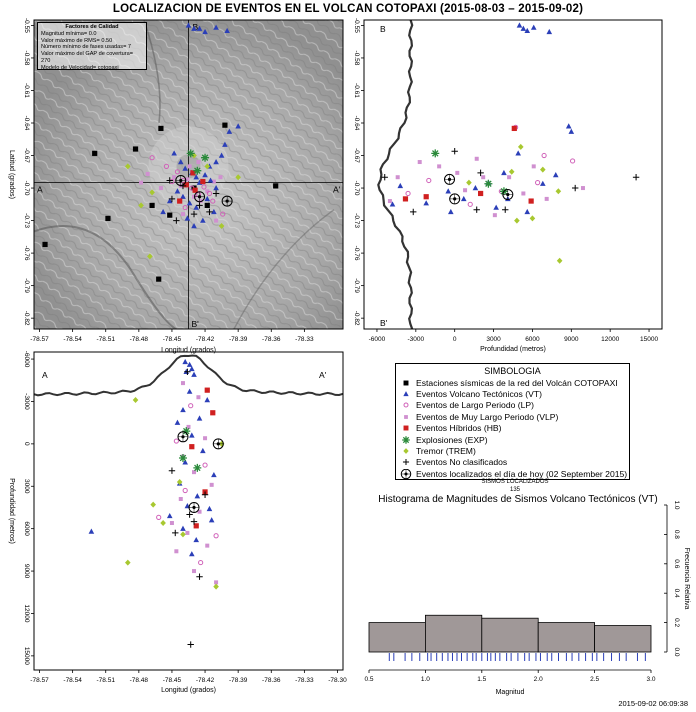  What do you see at coordinates (512, 450) in the screenshot?
I see `legend-item: Tremor (TREM)` at bounding box center [512, 450].